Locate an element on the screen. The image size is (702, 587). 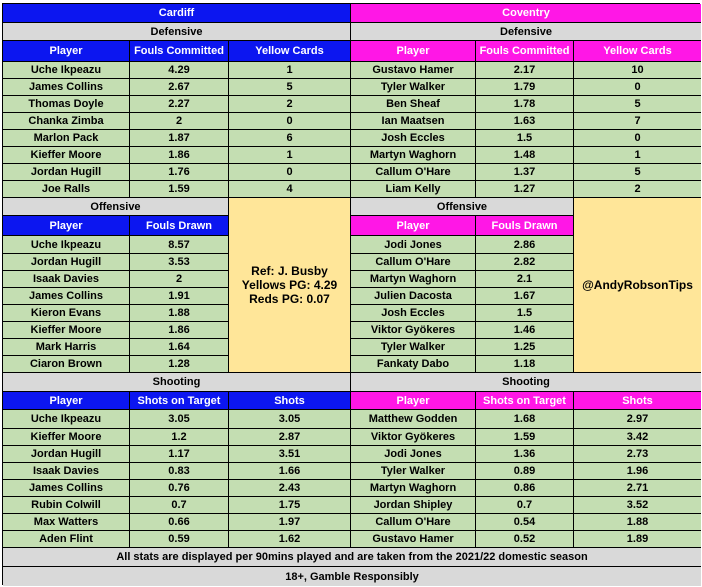
table-cell-shooting-cardiff: 0.7 is located at coordinates (179, 505).